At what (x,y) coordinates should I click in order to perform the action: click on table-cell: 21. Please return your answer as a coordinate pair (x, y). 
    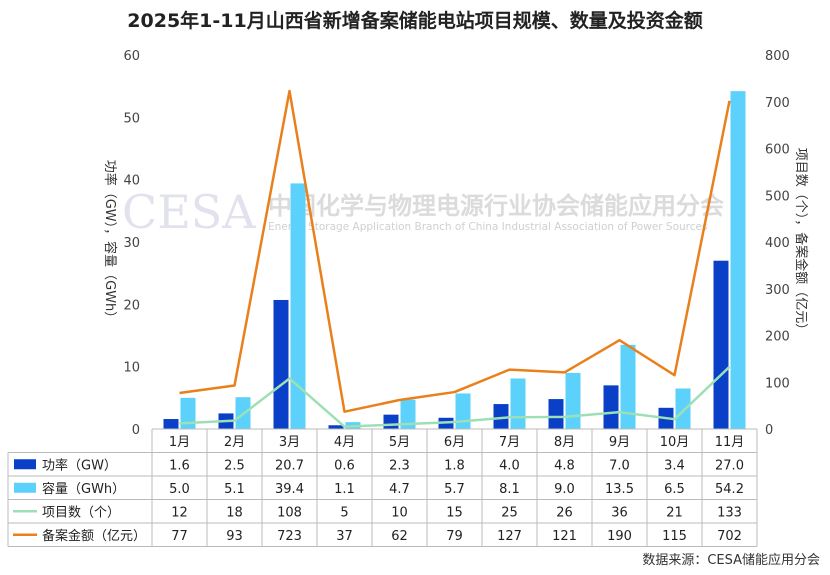
    Looking at the image, I should click on (674, 512).